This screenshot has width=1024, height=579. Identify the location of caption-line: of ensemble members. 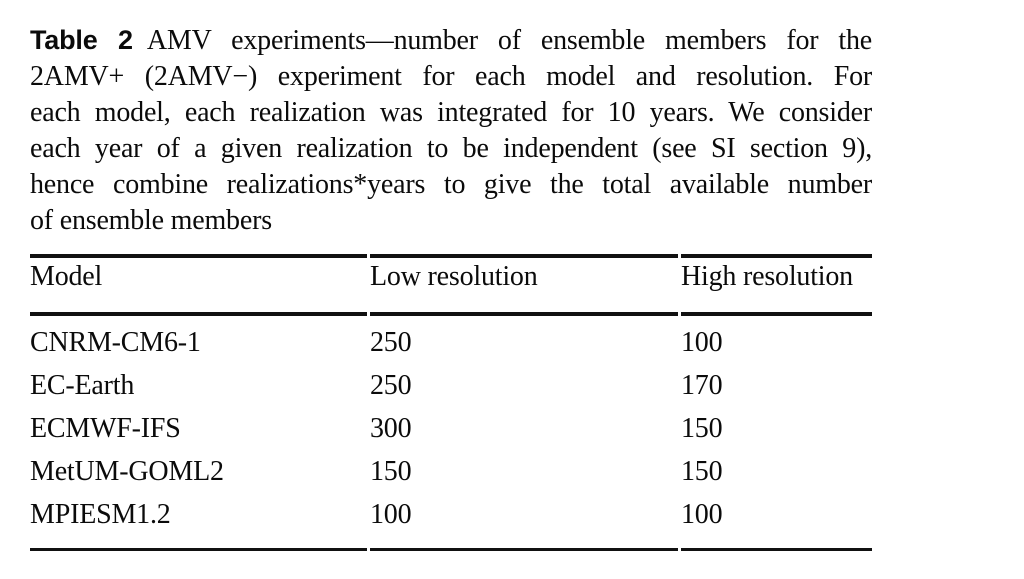
(151, 220).